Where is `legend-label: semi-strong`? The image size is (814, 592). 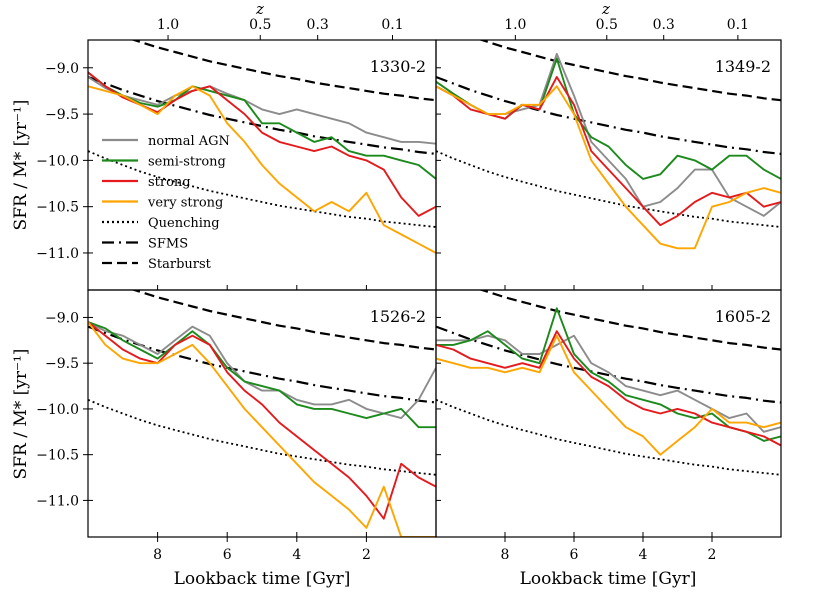 legend-label: semi-strong is located at coordinates (187, 162).